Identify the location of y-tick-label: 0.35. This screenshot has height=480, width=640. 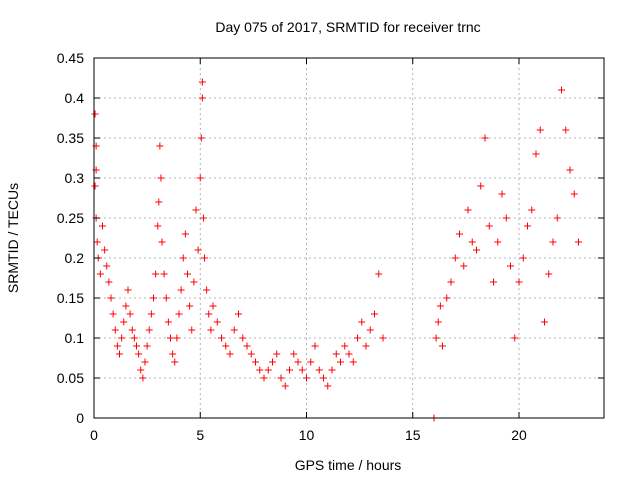
(70, 138).